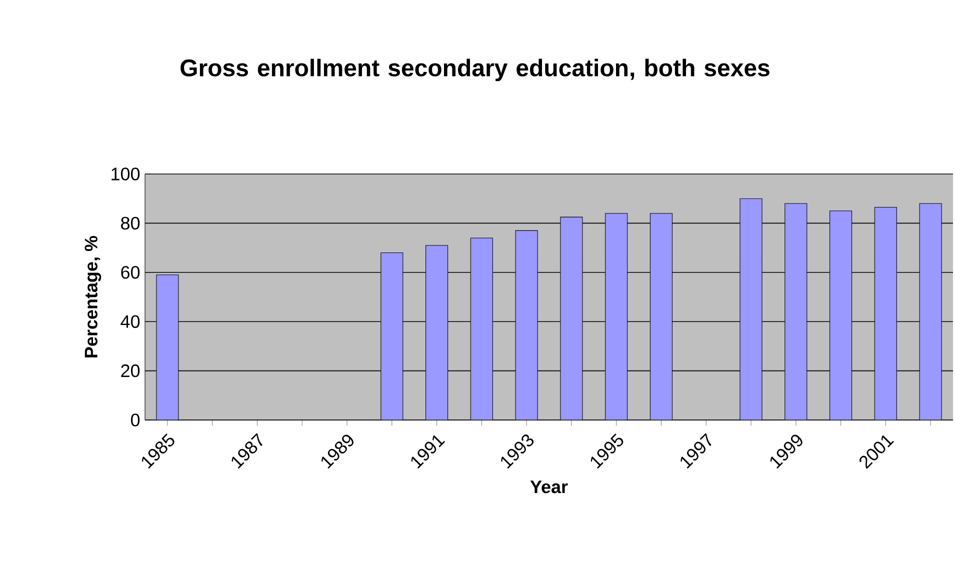 The height and width of the screenshot is (574, 955). What do you see at coordinates (130, 223) in the screenshot?
I see `y-tick-label: 80` at bounding box center [130, 223].